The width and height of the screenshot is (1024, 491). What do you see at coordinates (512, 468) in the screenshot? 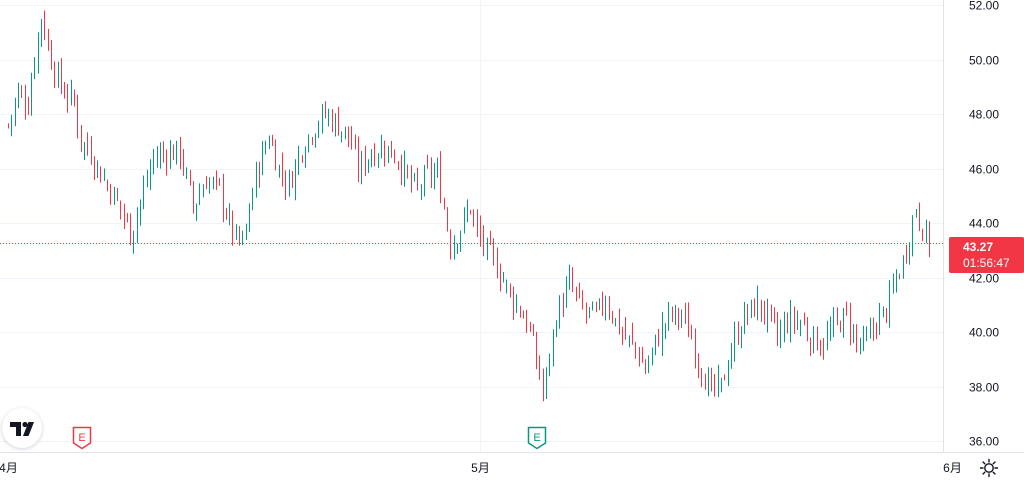
I see `time-axis: 4月5月6月7月8月9月10月` at bounding box center [512, 468].